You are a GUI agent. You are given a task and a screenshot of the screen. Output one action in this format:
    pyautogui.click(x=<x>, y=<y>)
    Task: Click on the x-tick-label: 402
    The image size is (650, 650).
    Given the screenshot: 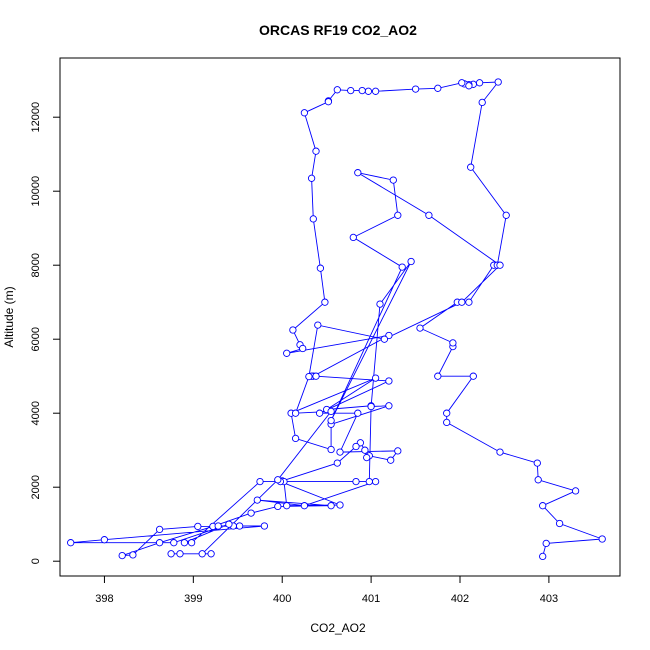 What is the action you would take?
    pyautogui.click(x=460, y=599)
    